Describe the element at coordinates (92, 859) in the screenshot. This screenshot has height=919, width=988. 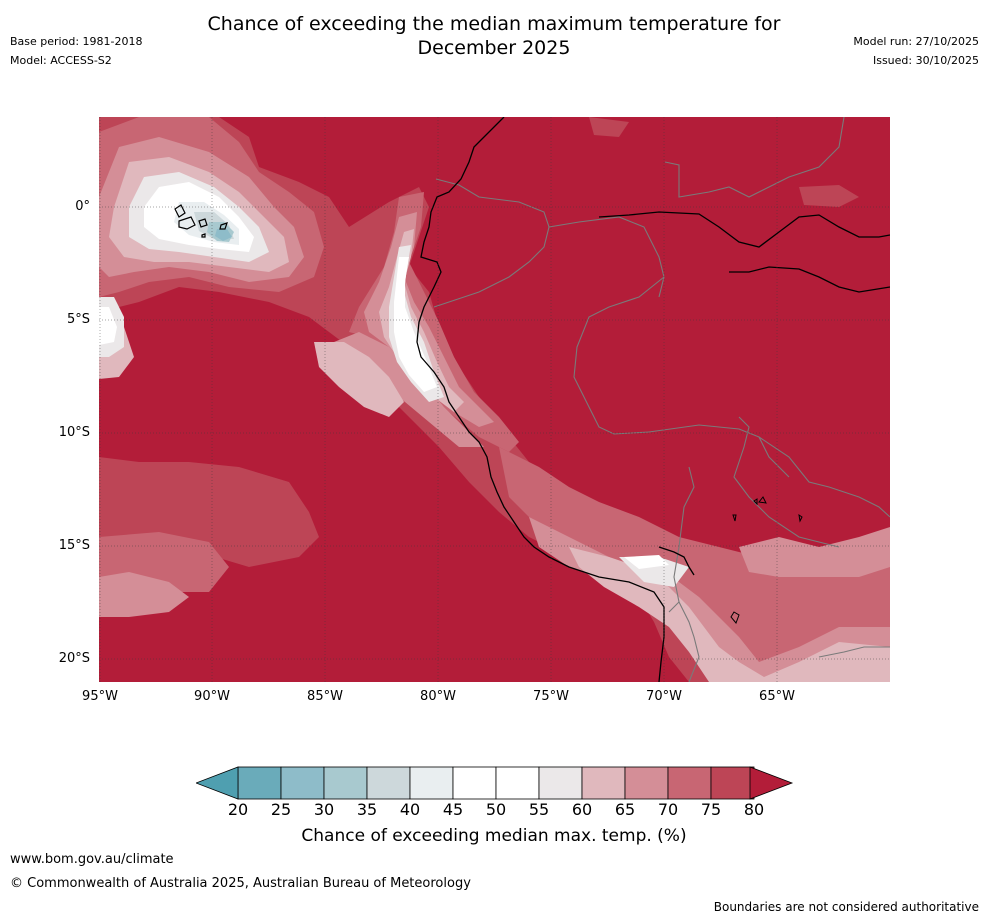
I see `footer-url: www.bom.gov.au/climate` at that location.